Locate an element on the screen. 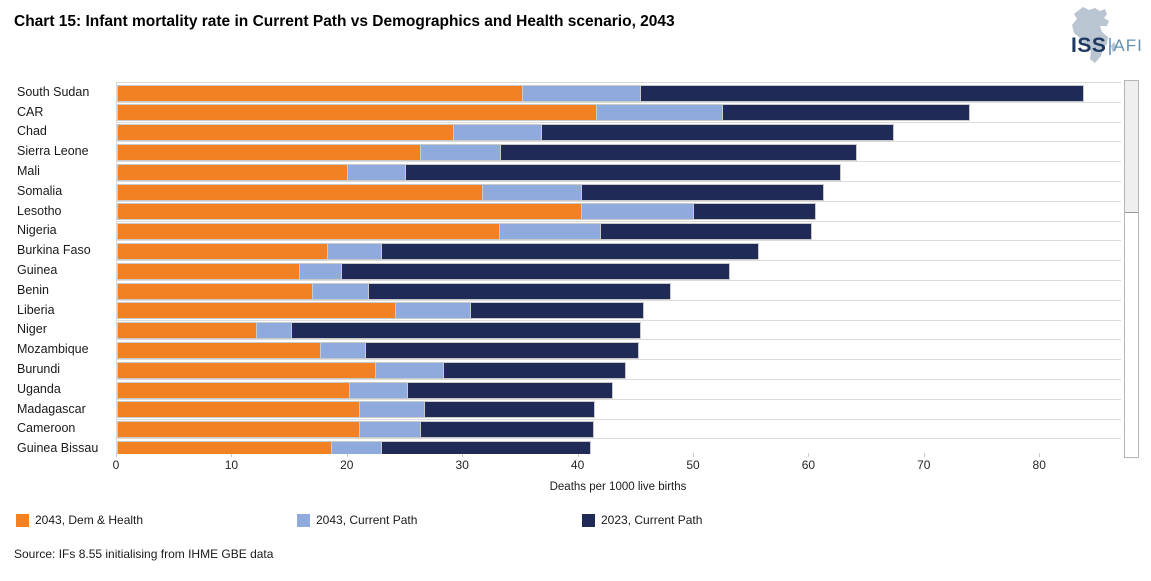 The height and width of the screenshot is (581, 1151). legend-label: 2043, Dem & Health is located at coordinates (89, 520).